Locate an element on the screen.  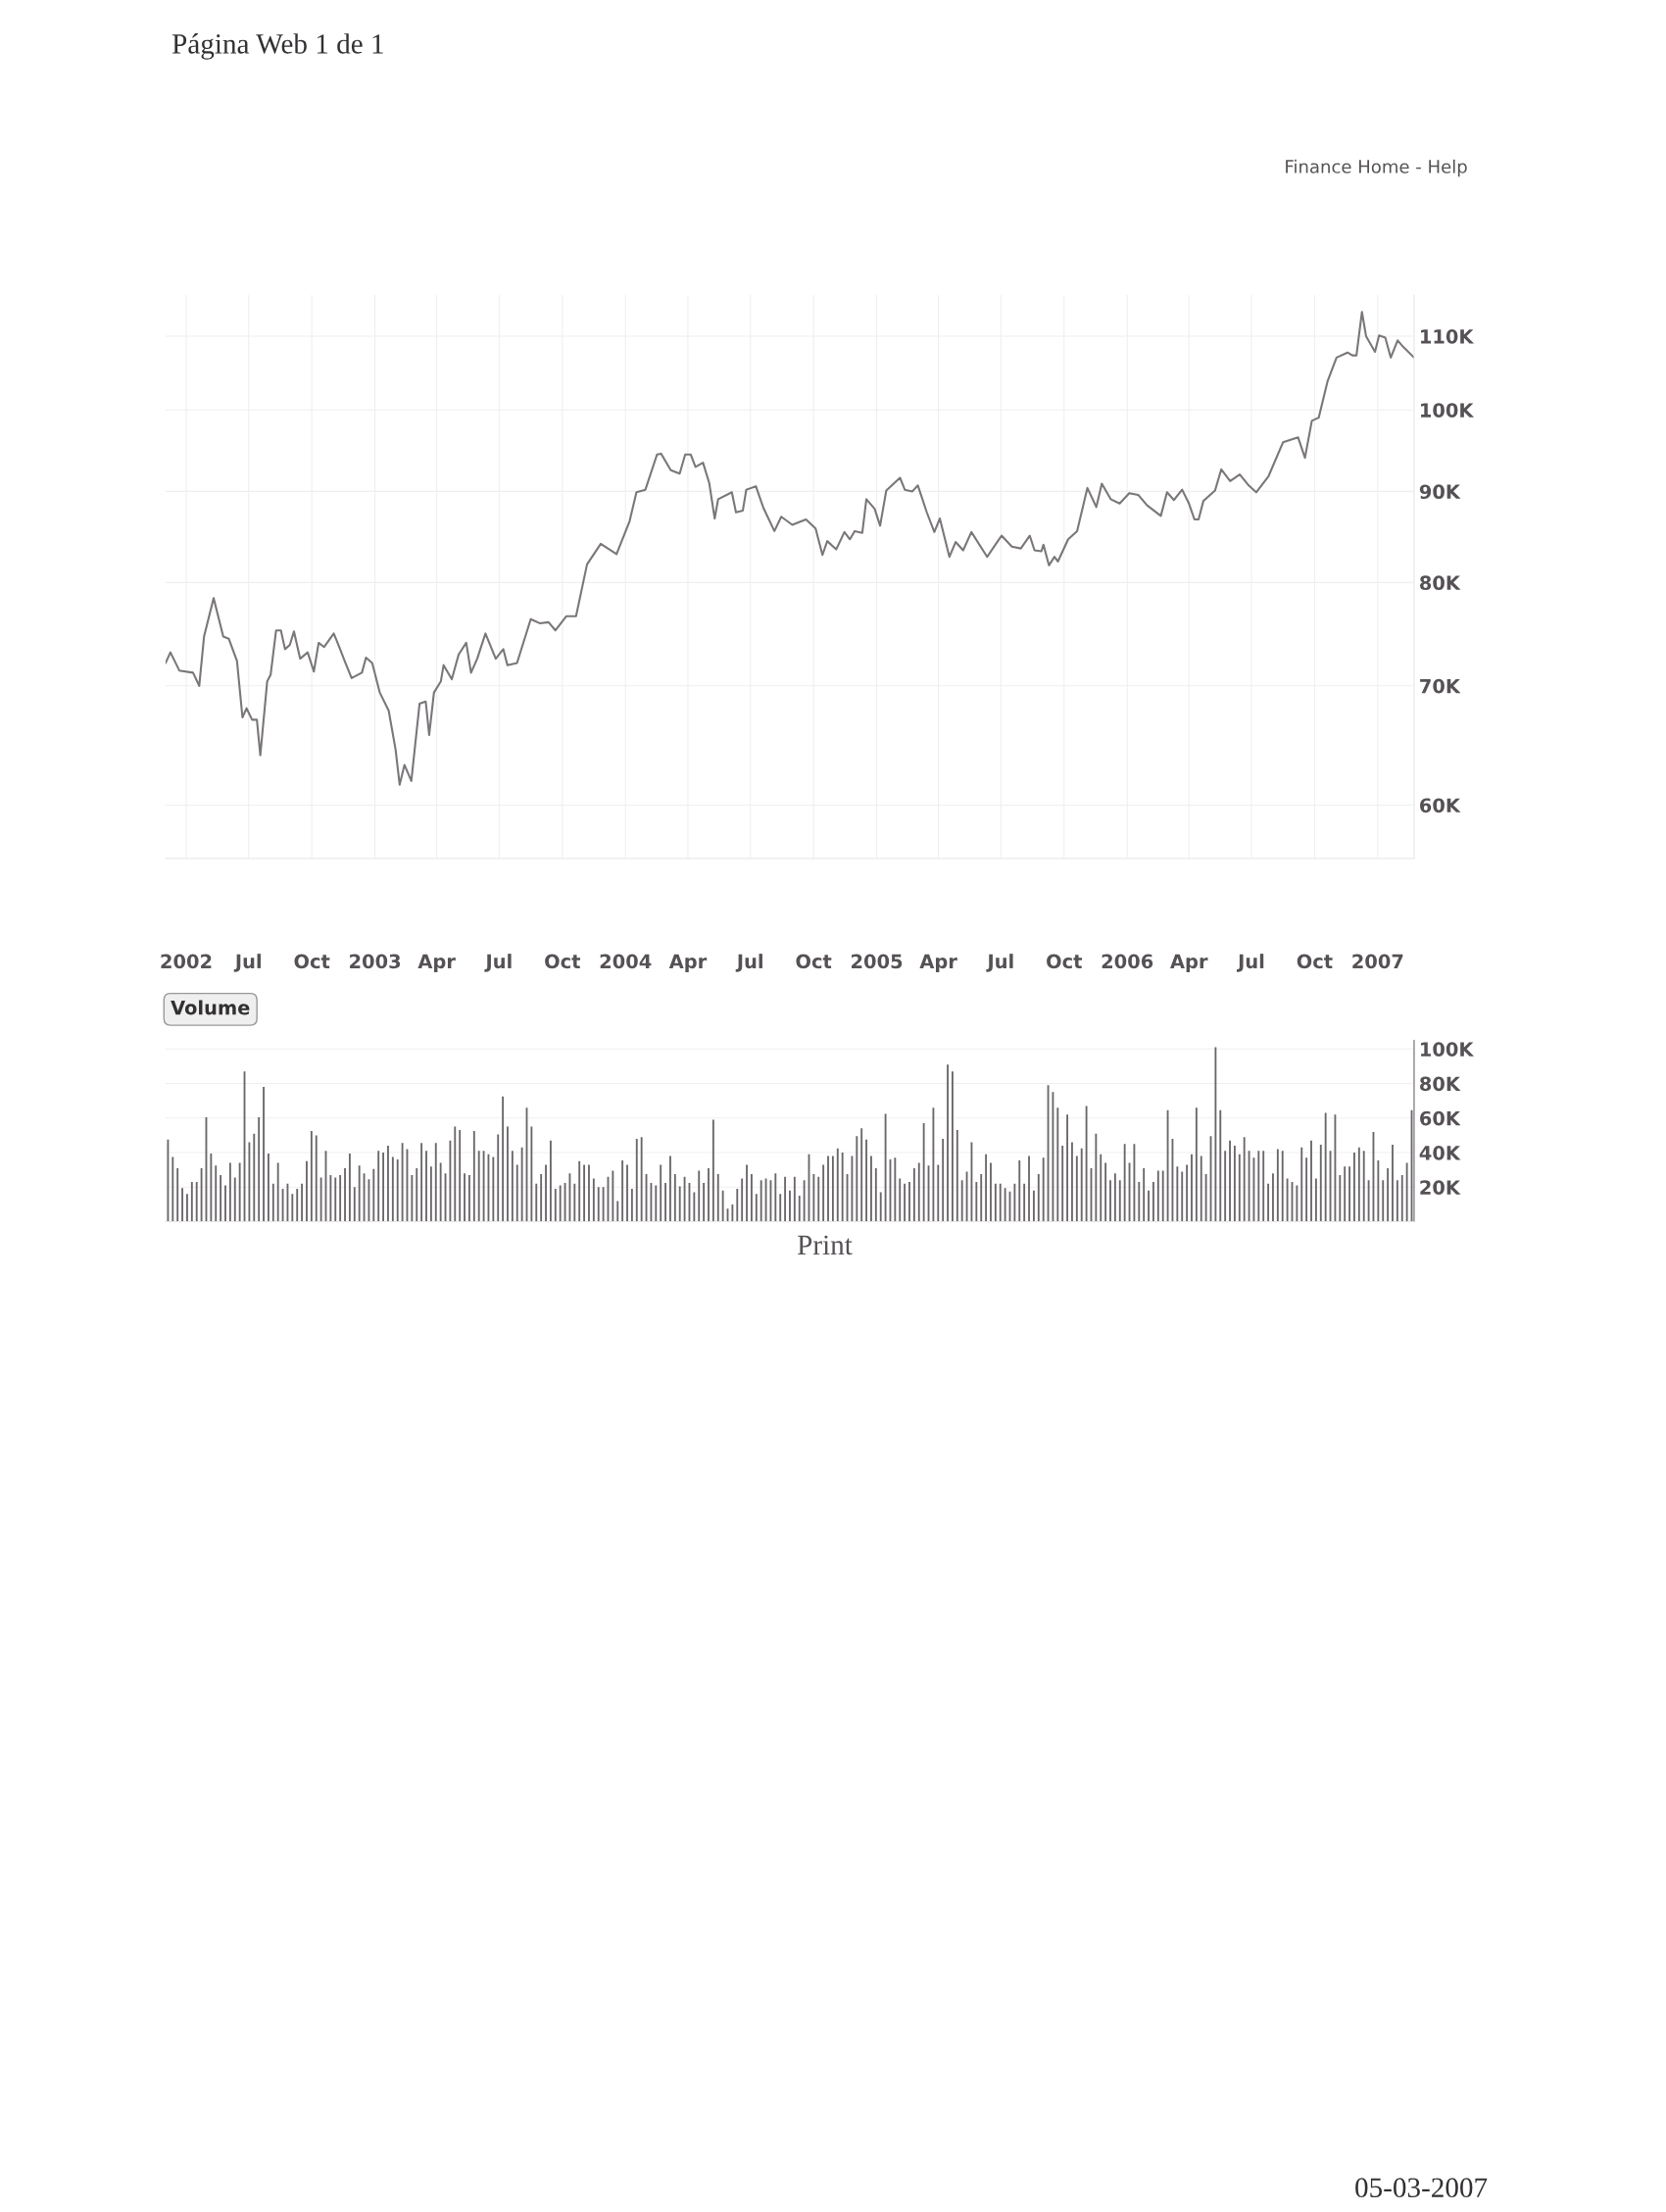
x-tick-label: 2002 is located at coordinates (186, 962).